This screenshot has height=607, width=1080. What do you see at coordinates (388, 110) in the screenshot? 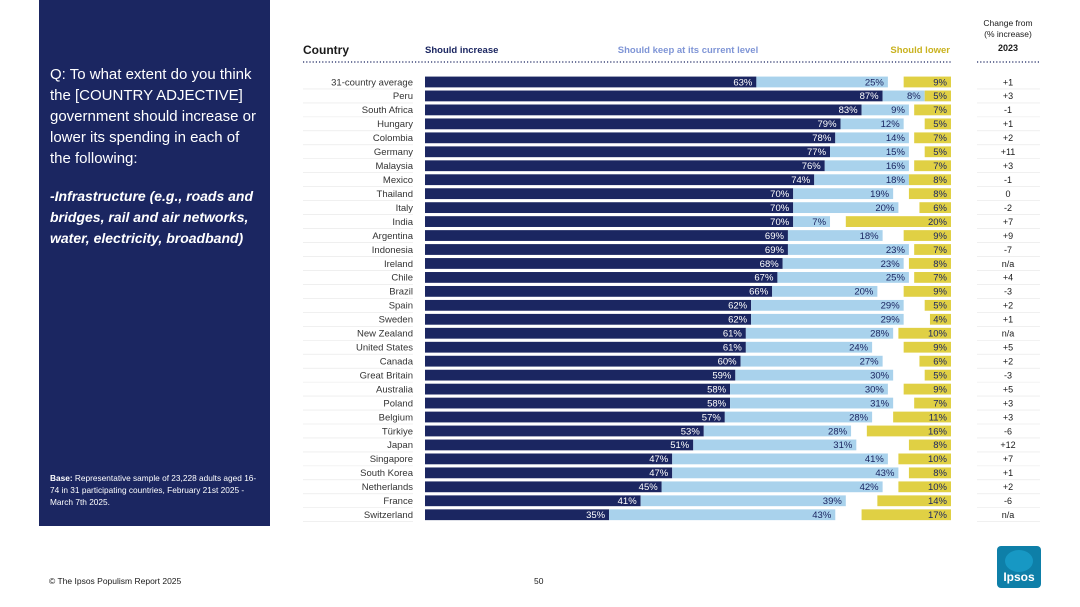
I see `country-label: South Africa` at bounding box center [388, 110].